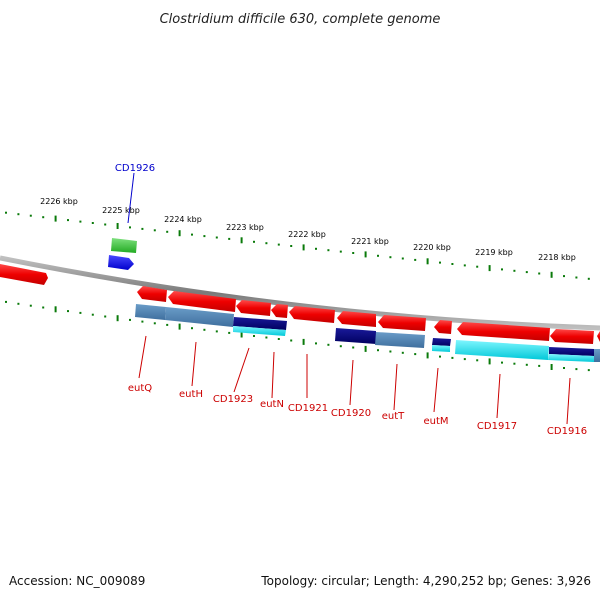 The image size is (600, 600). What do you see at coordinates (199, 317) in the screenshot?
I see `reverse-gene-euth-lower` at bounding box center [199, 317].